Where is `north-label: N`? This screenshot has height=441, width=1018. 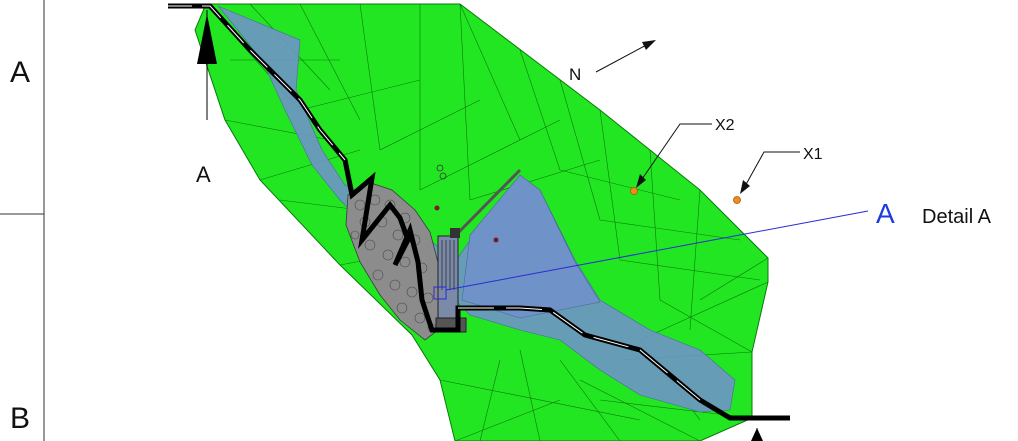
north-label: N is located at coordinates (575, 74).